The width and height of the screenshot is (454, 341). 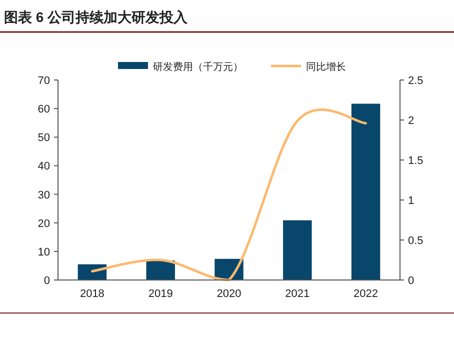 I want to click on y-tick-label: 40, so click(x=44, y=166).